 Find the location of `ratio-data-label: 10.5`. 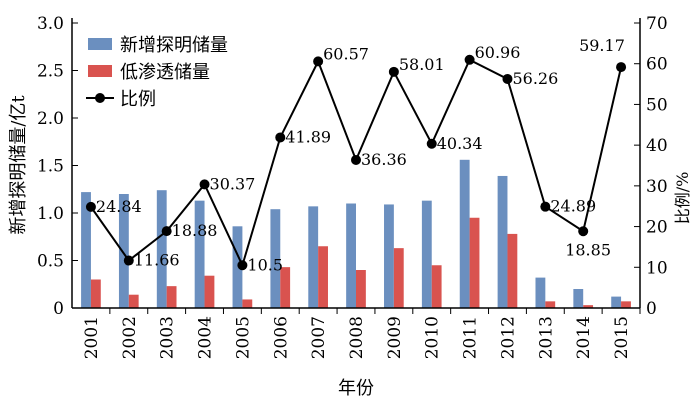

ratio-data-label: 10.5 is located at coordinates (265, 264).